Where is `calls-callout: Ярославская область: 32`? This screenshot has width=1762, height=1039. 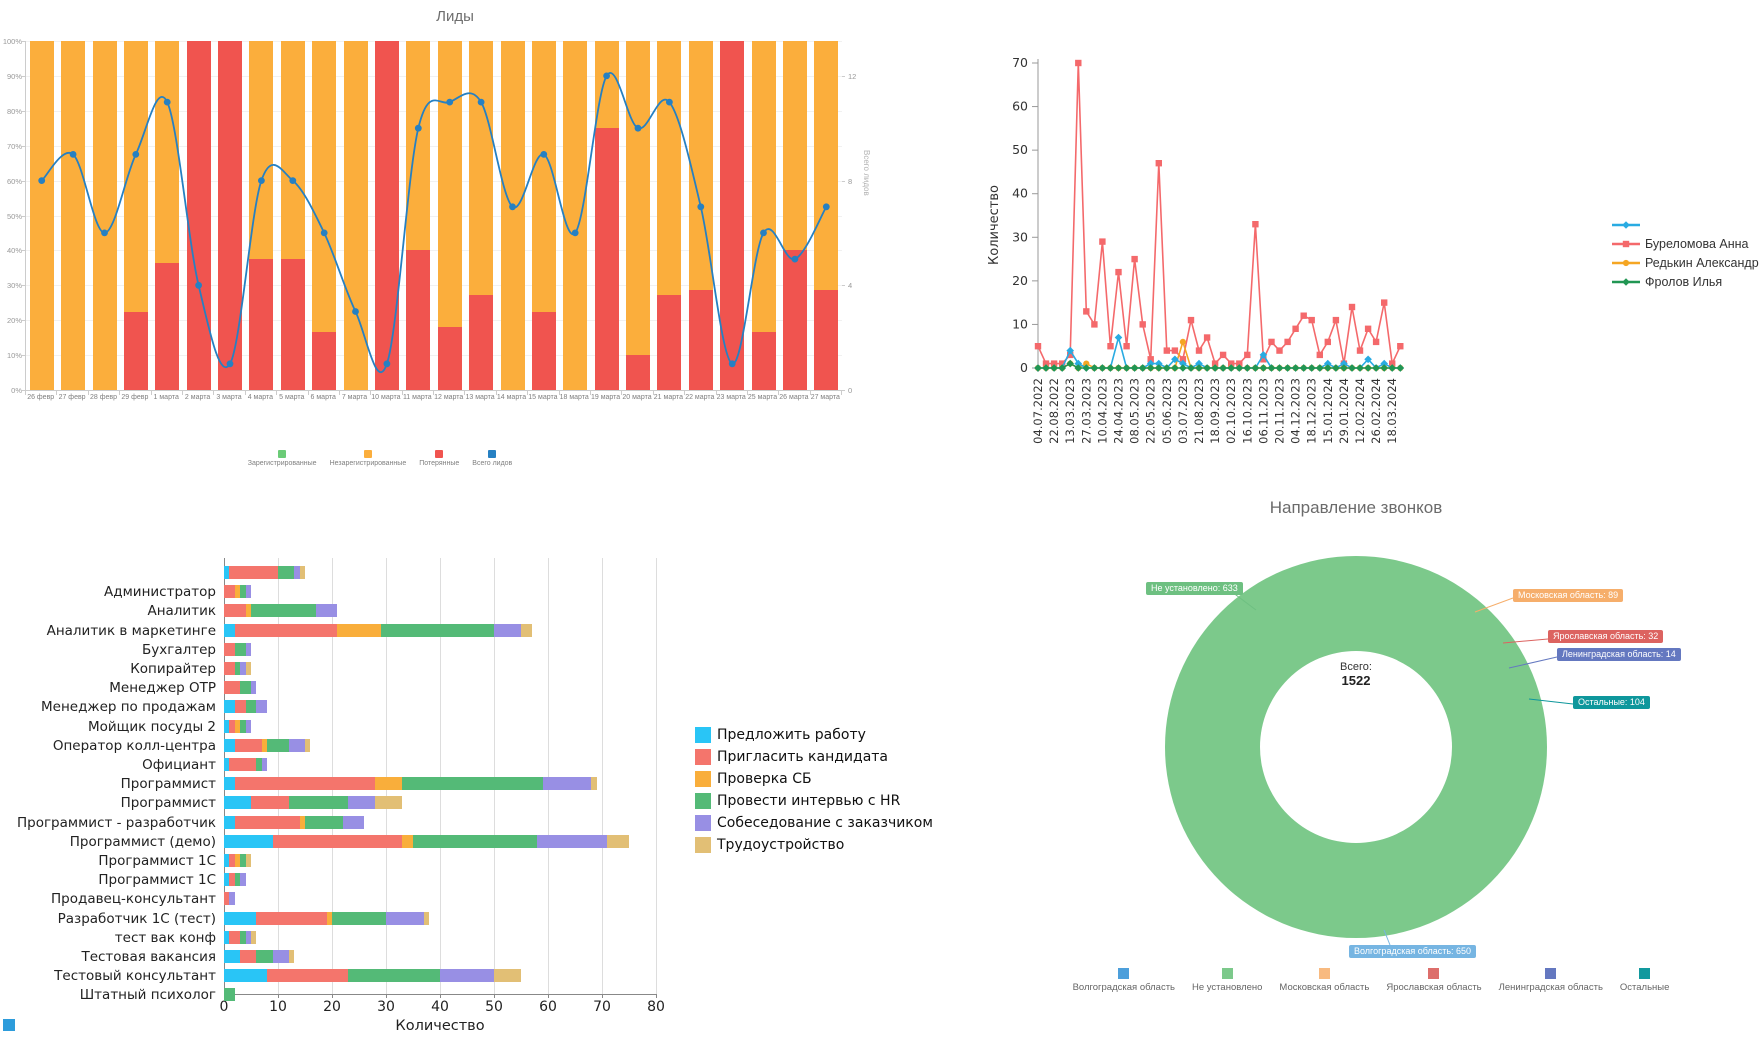 calls-callout: Ярославская область: 32 is located at coordinates (1606, 636).